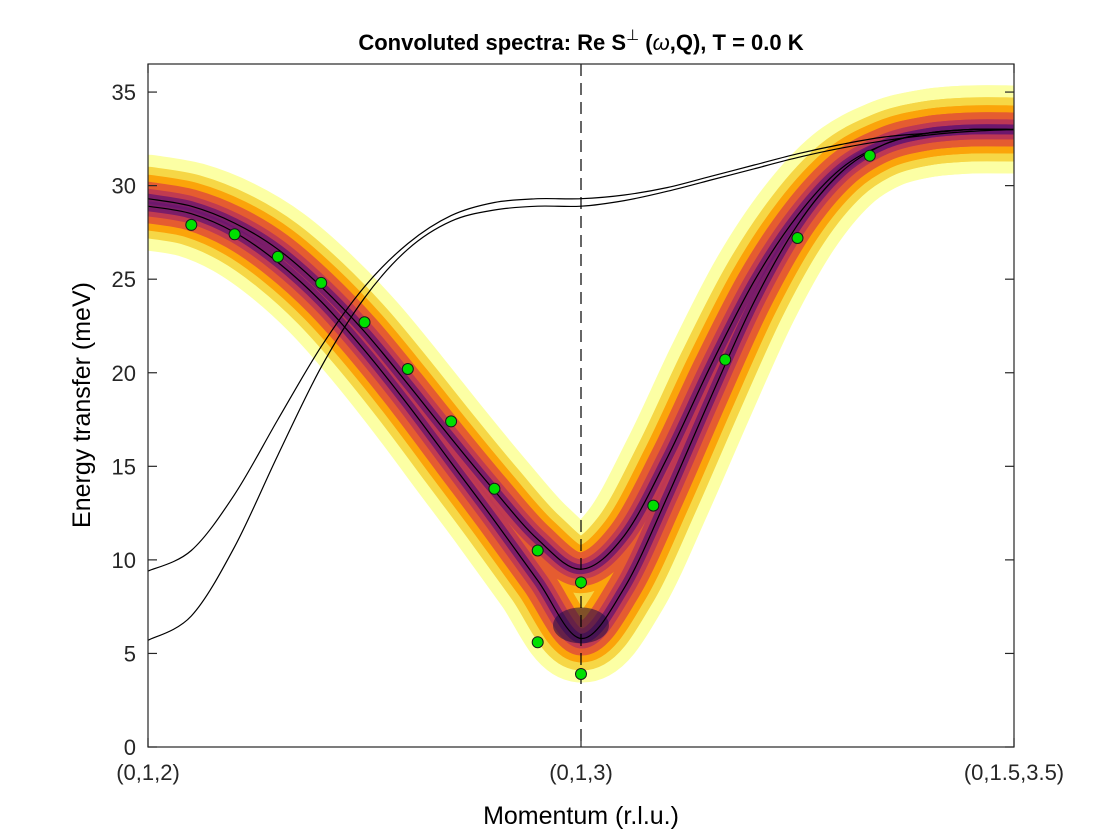  What do you see at coordinates (124, 373) in the screenshot?
I see `y-tick-label: 20` at bounding box center [124, 373].